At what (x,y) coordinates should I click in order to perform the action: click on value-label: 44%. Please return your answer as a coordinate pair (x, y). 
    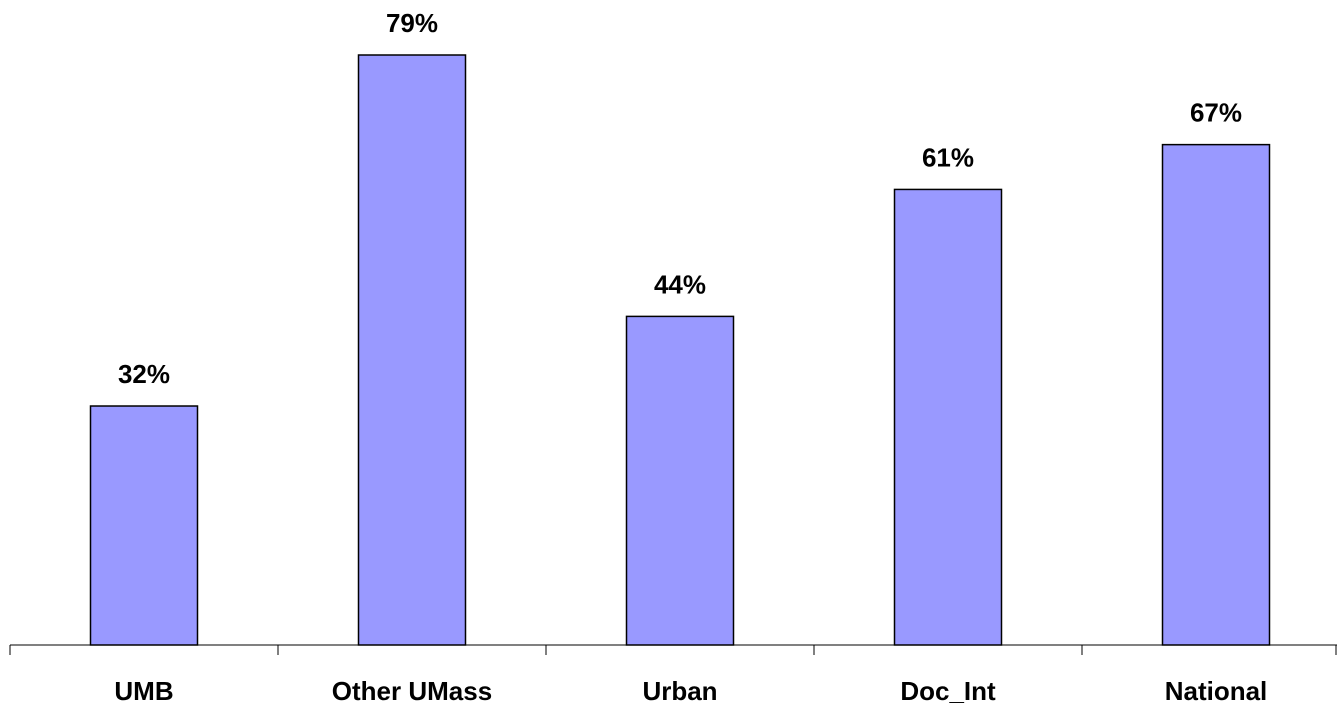
    Looking at the image, I should click on (680, 284).